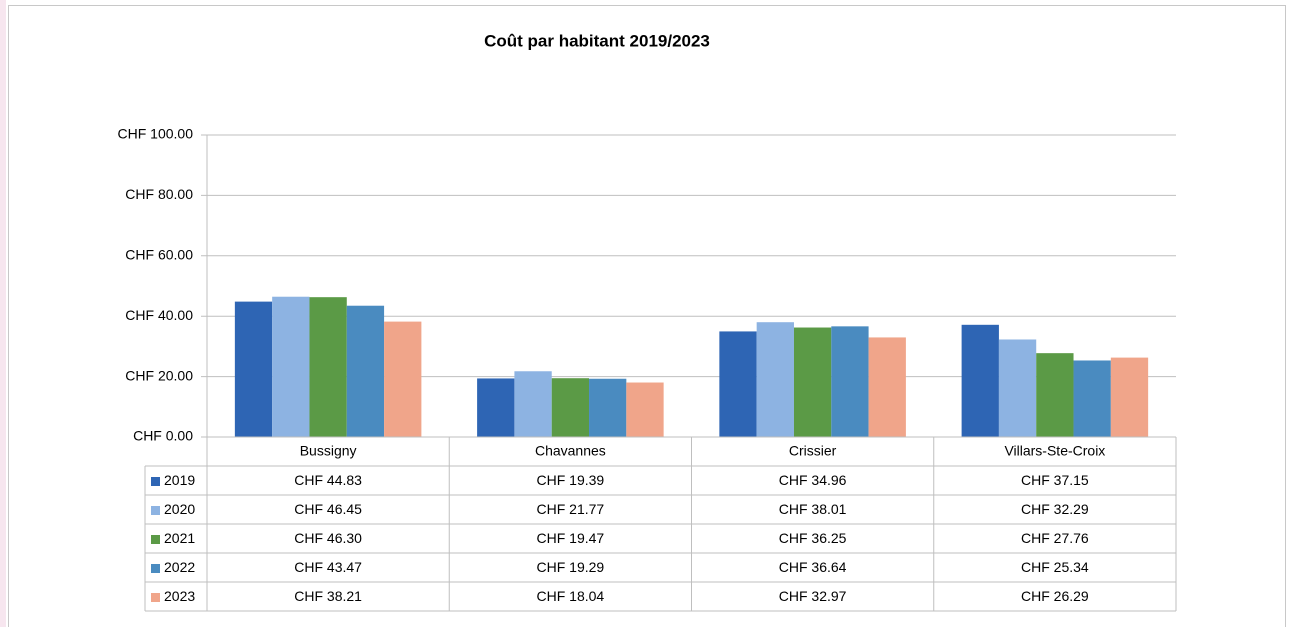 The width and height of the screenshot is (1290, 627). I want to click on category-label: Villars-Ste-Croix, so click(1054, 451).